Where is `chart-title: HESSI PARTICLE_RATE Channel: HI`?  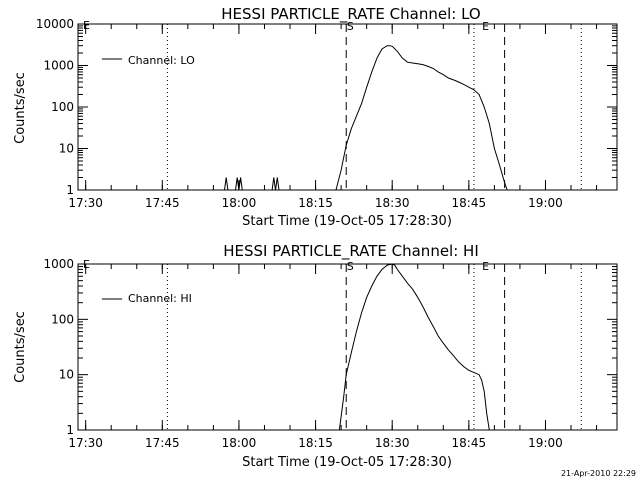 chart-title: HESSI PARTICLE_RATE Channel: HI is located at coordinates (351, 251).